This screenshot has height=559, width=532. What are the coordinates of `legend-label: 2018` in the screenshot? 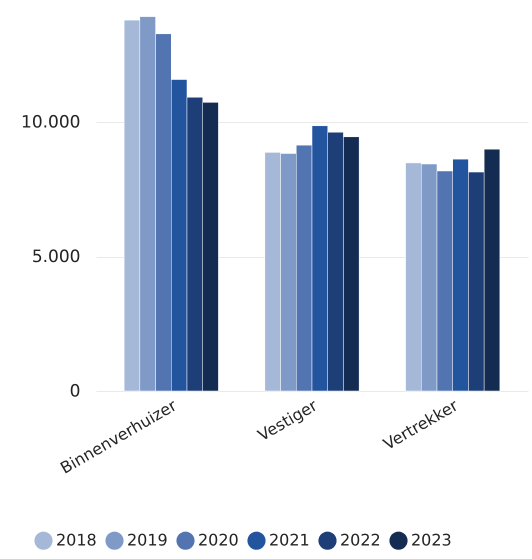 It's located at (76, 540).